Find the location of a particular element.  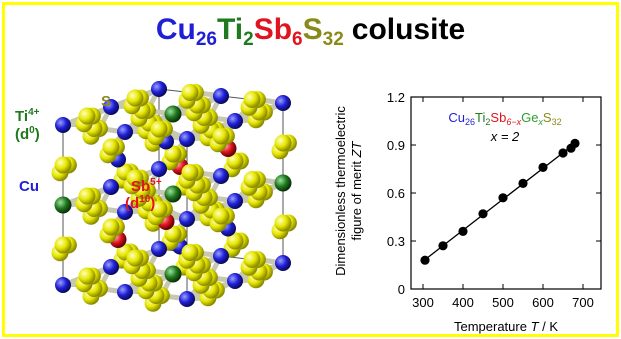

cu-label: Cu is located at coordinates (29, 187).